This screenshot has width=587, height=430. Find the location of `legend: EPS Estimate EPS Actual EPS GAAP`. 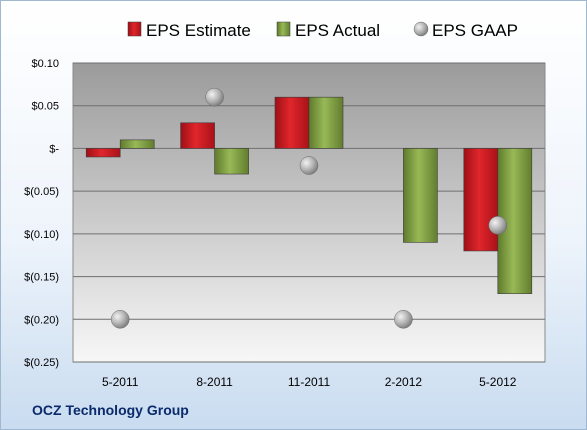

legend: EPS Estimate EPS Actual EPS GAAP is located at coordinates (322, 30).